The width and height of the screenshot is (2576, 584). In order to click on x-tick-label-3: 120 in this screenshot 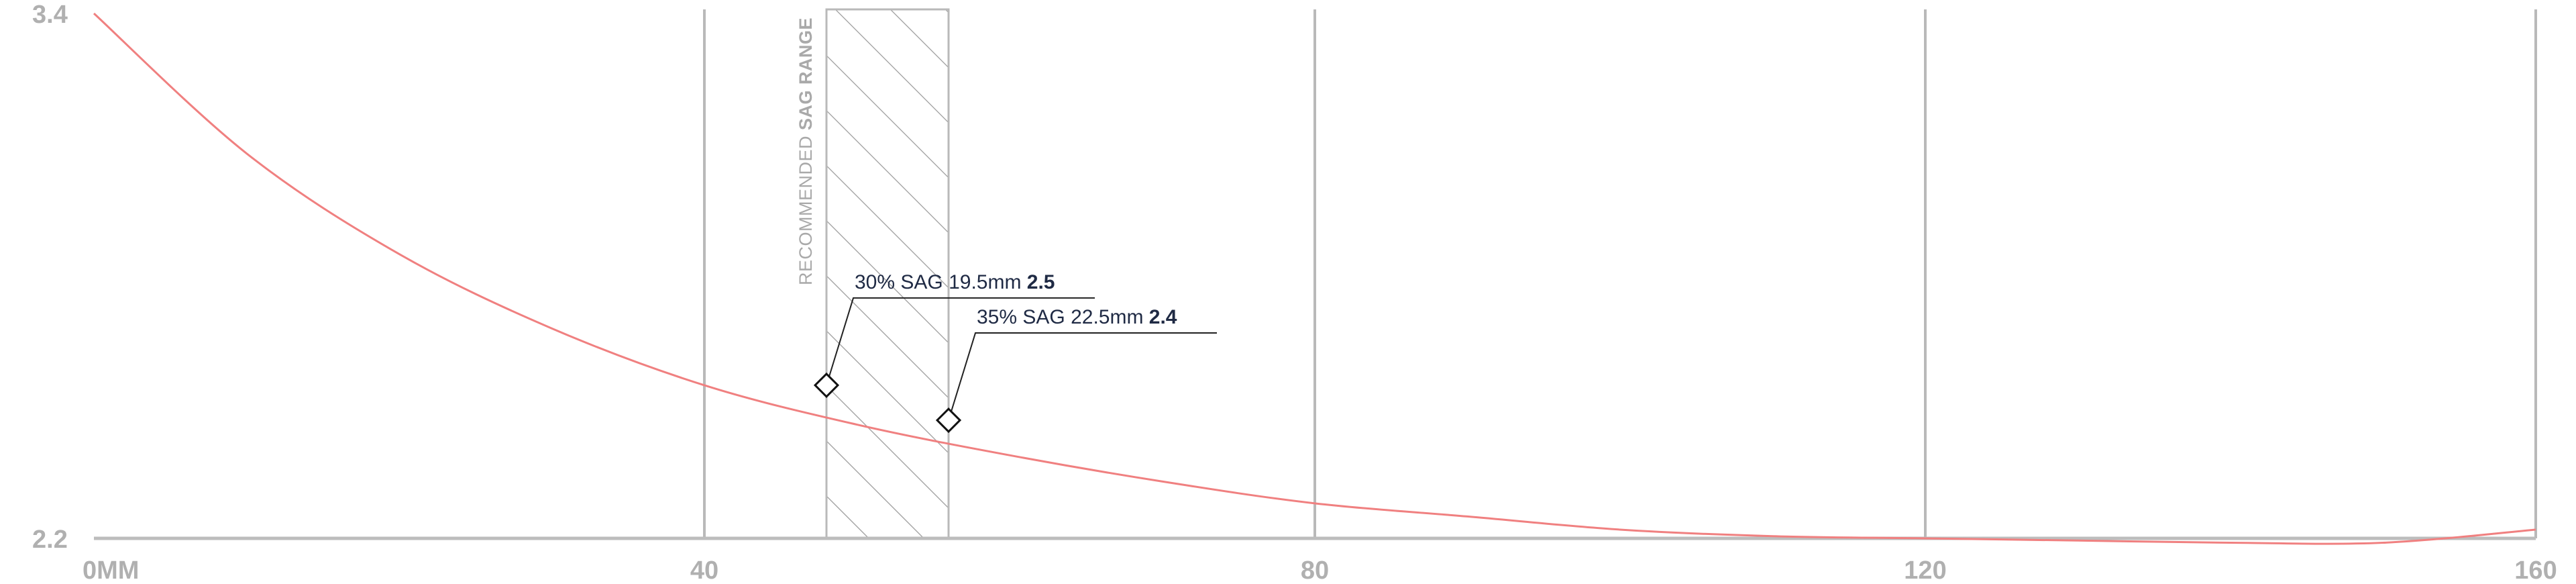, I will do `click(1925, 570)`.